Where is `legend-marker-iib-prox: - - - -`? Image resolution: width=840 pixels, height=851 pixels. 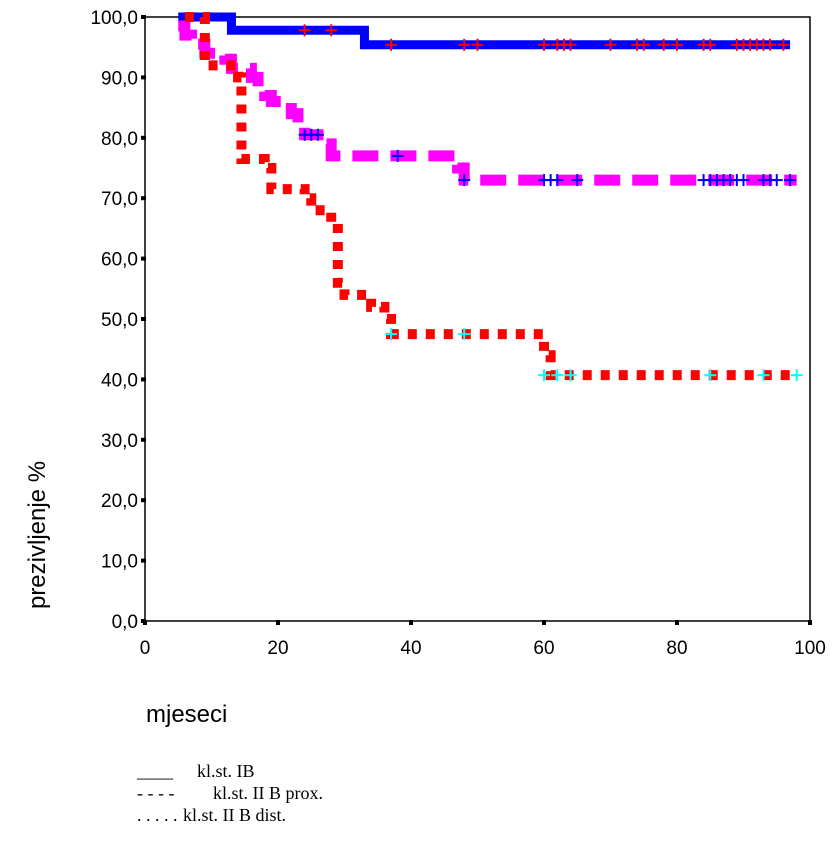 legend-marker-iib-prox: - - - - is located at coordinates (156, 793).